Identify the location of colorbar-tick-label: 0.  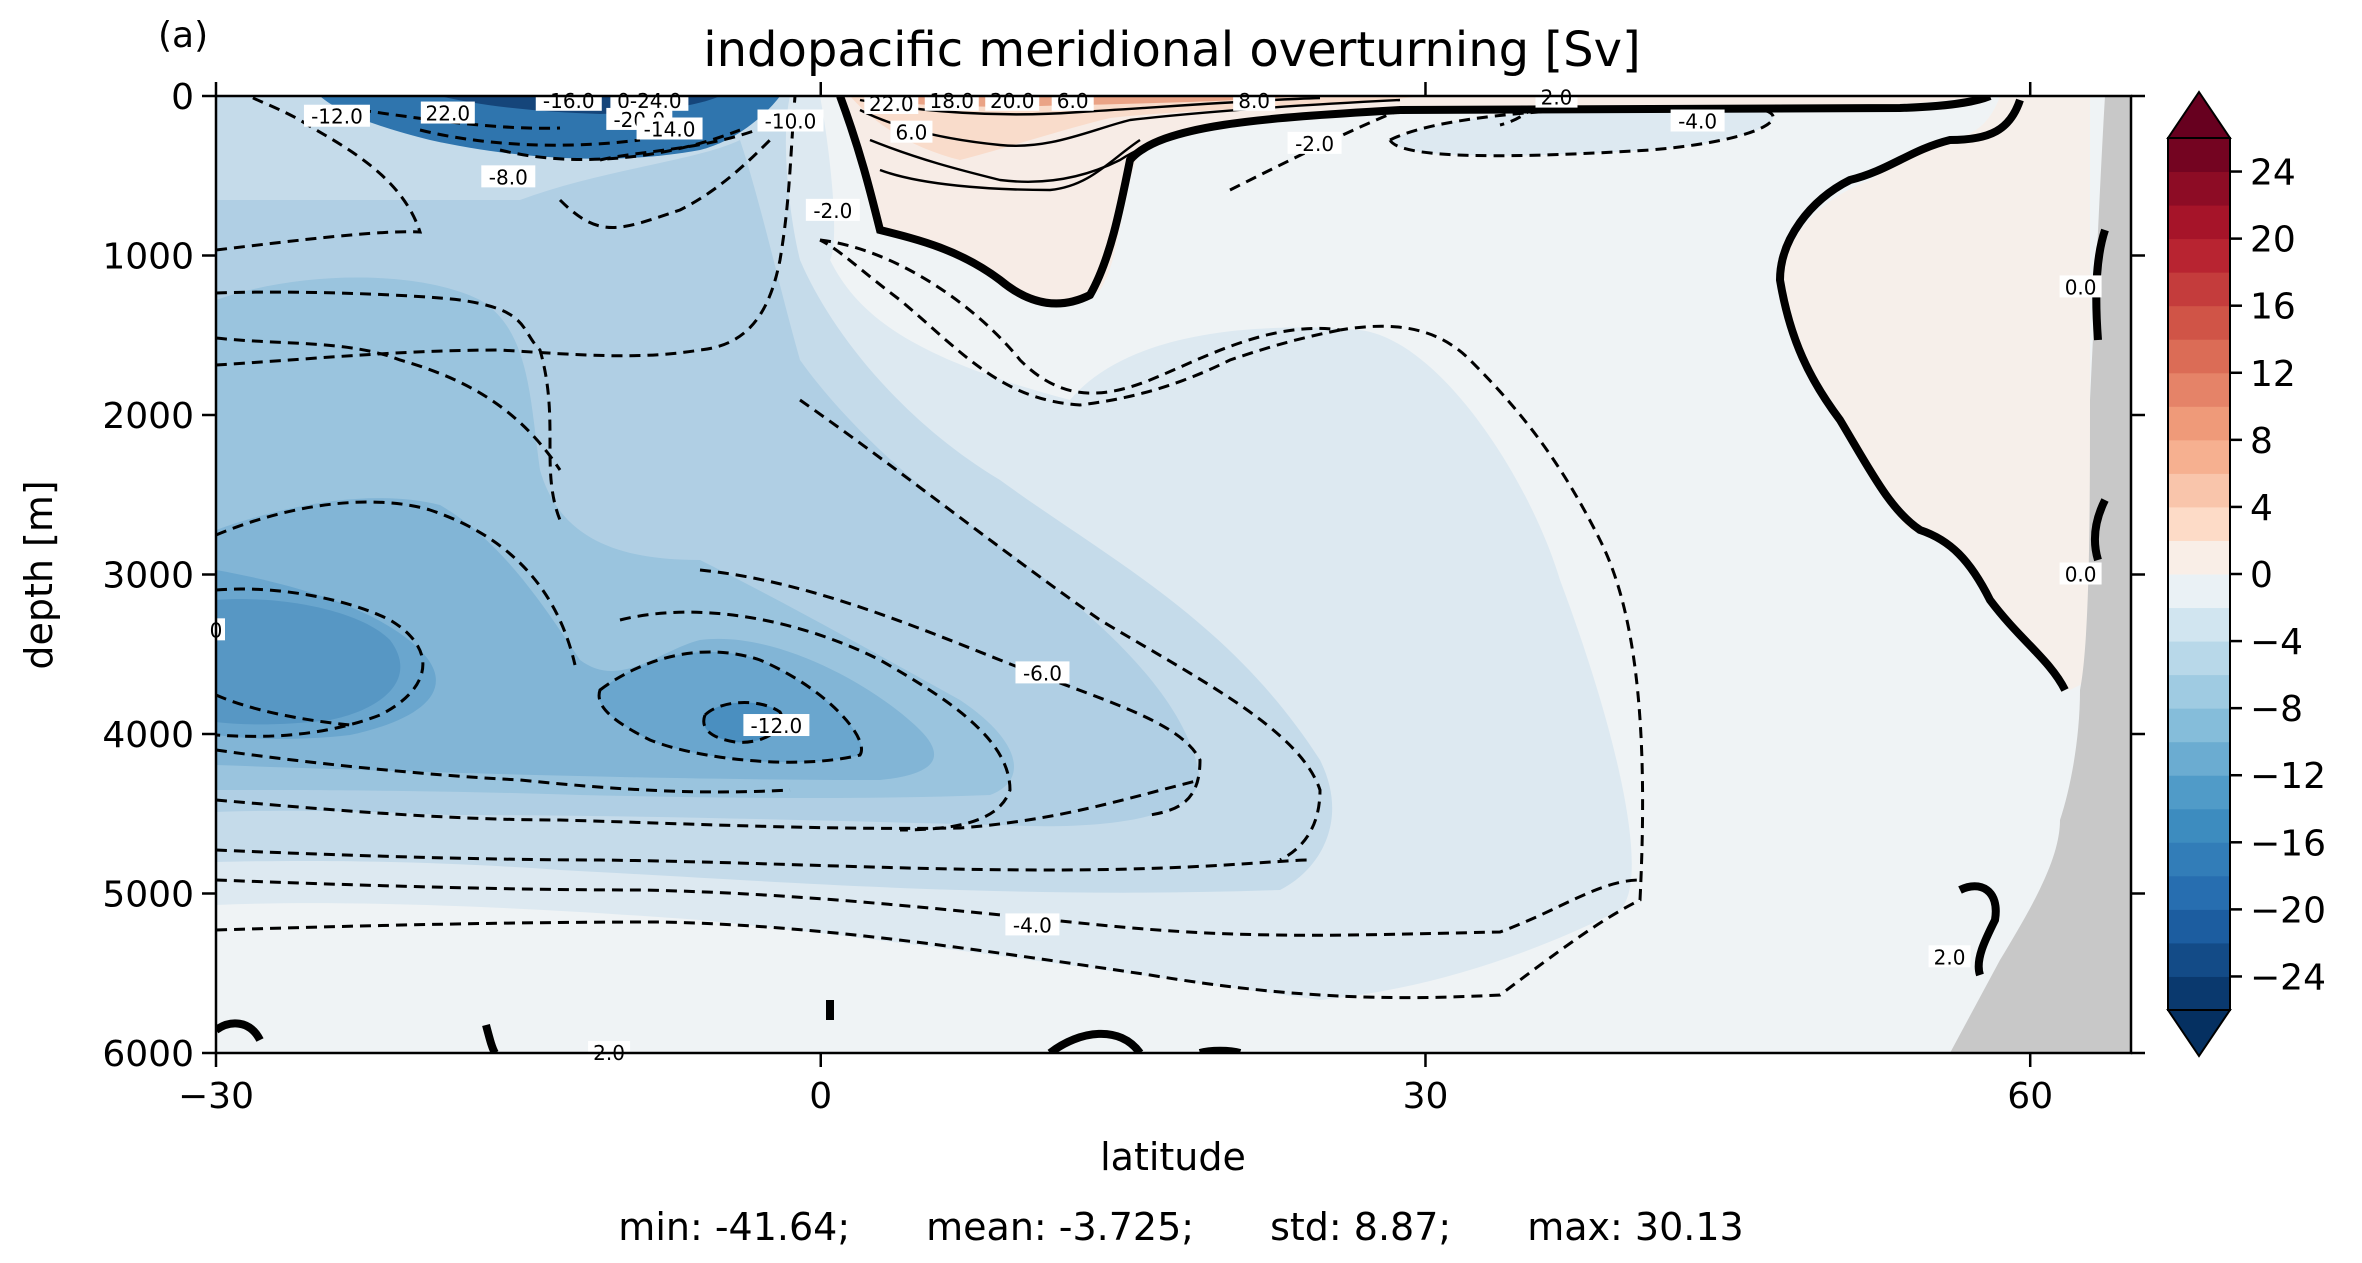
(2261, 575).